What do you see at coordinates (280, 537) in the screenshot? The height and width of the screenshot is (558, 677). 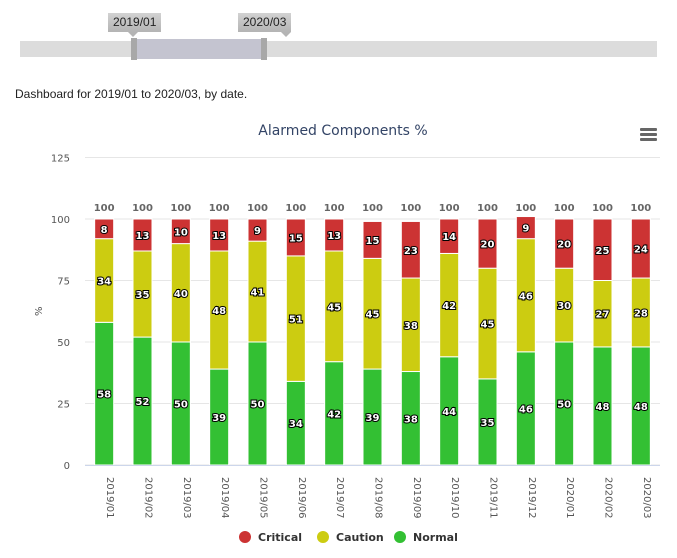 I see `legend-item-critical: Critical` at bounding box center [280, 537].